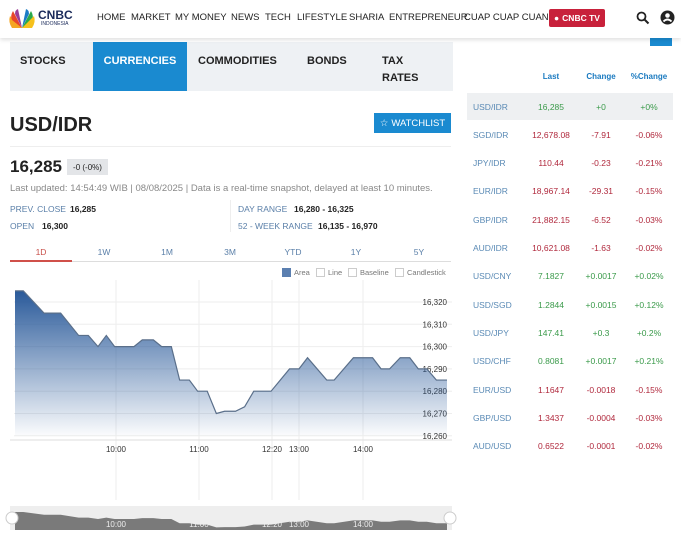  I want to click on pct-change: -0.06%, so click(649, 134).